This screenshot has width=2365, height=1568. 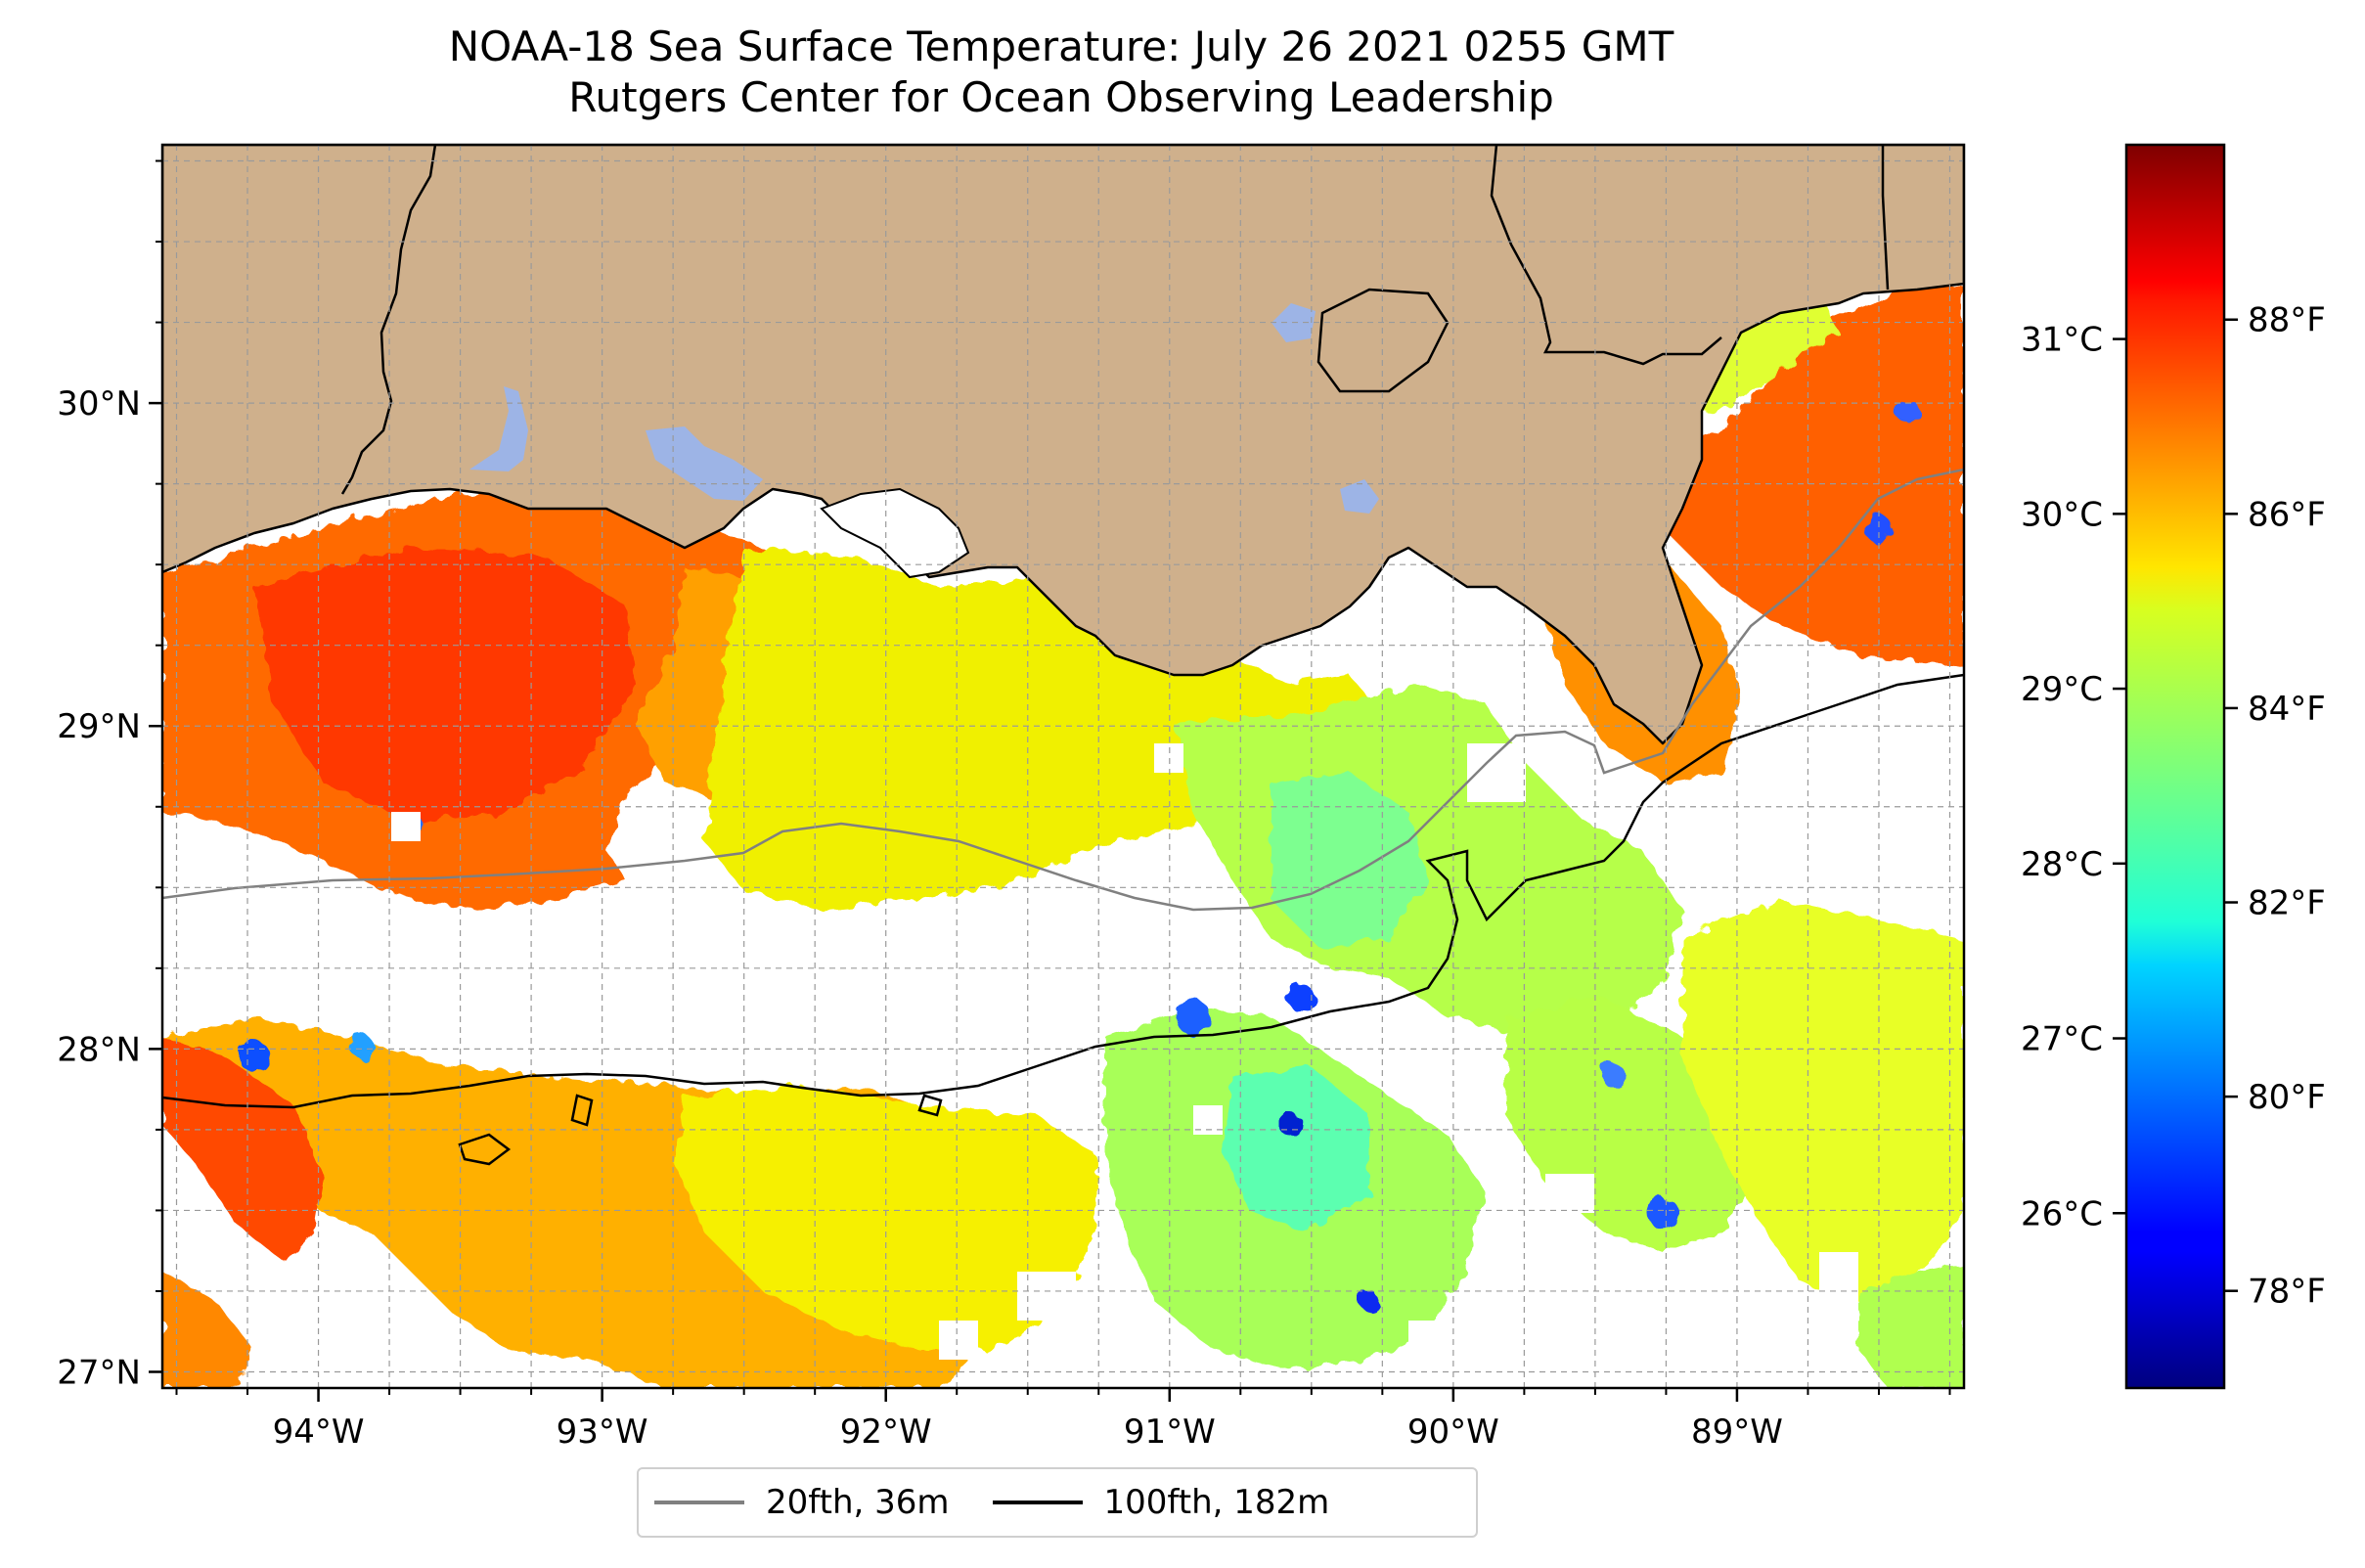 I want to click on colorbar-label-c: 26°C, so click(x=2062, y=1213).